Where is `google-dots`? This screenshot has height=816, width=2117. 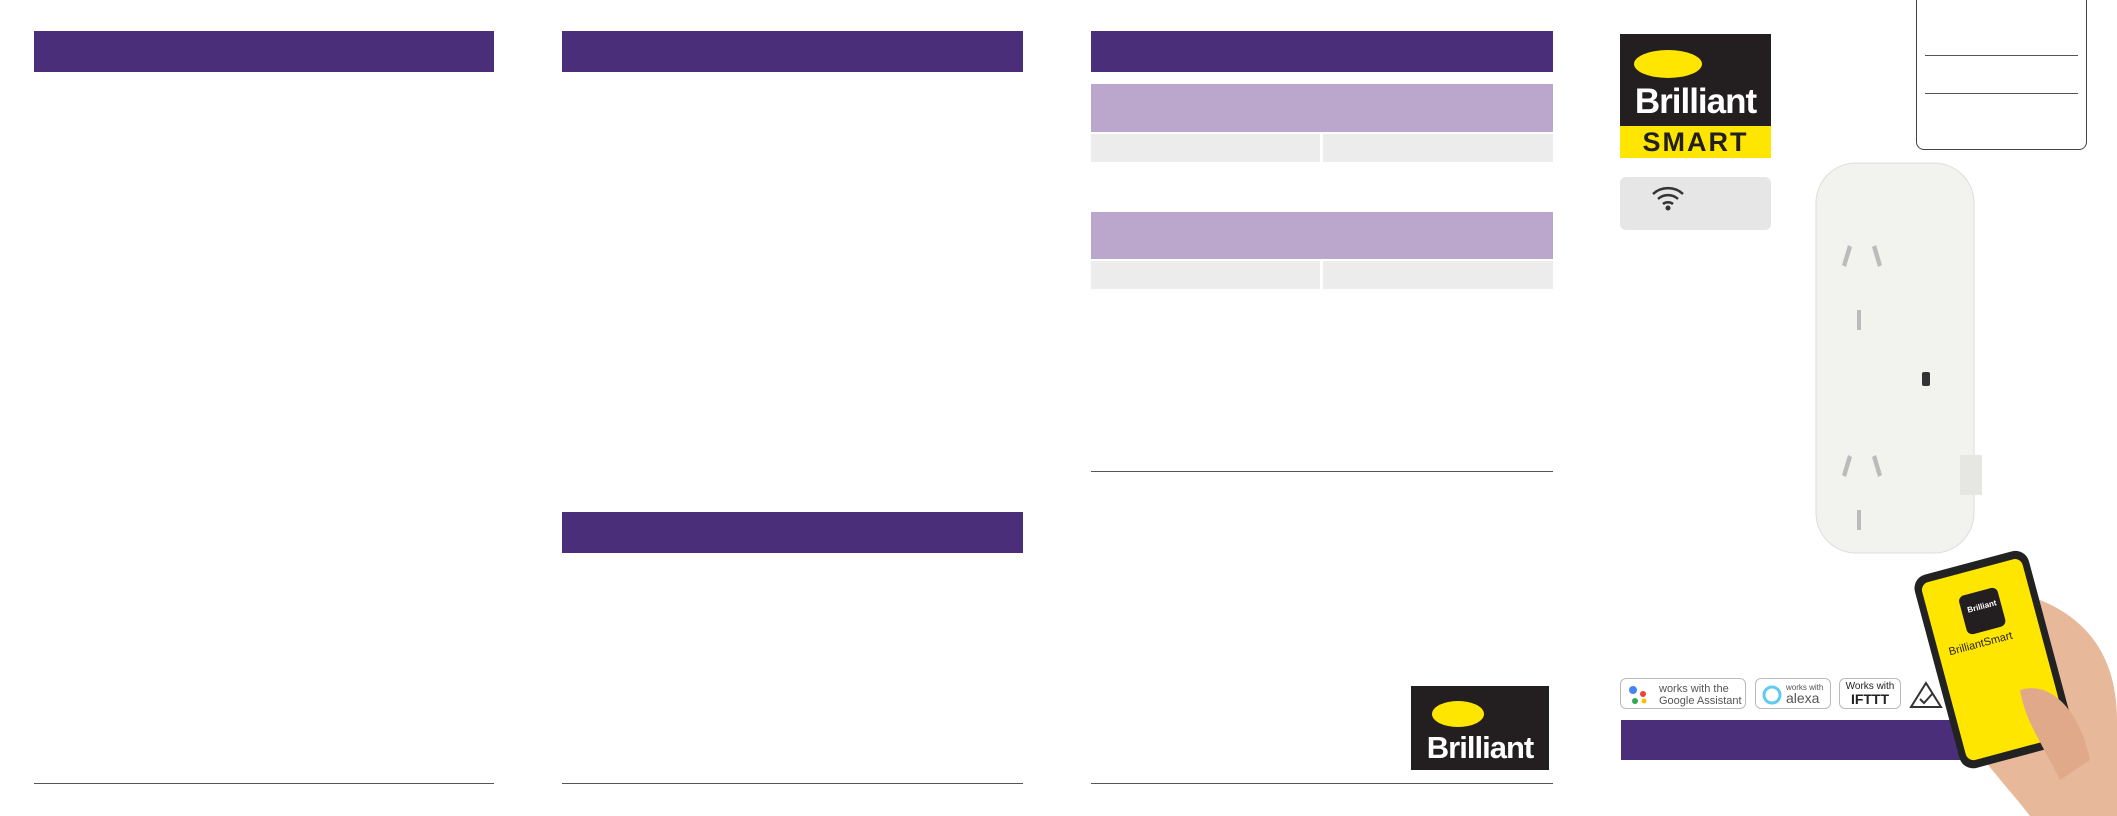 google-dots is located at coordinates (1638, 695).